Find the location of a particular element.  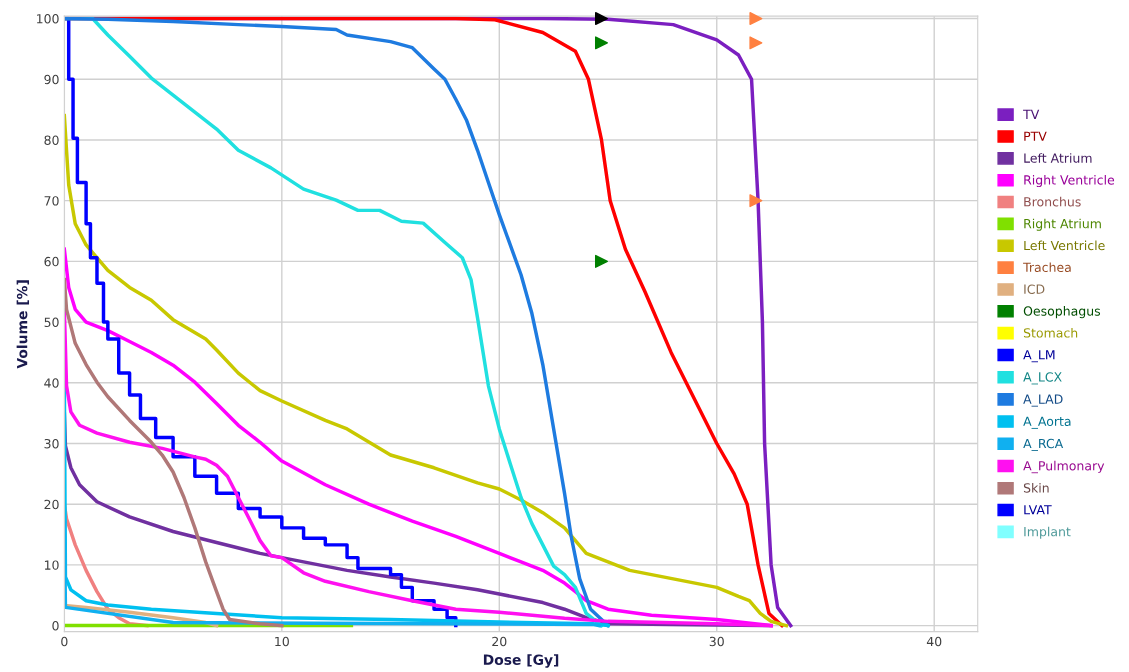

y-tick-label: 40 is located at coordinates (51, 383).